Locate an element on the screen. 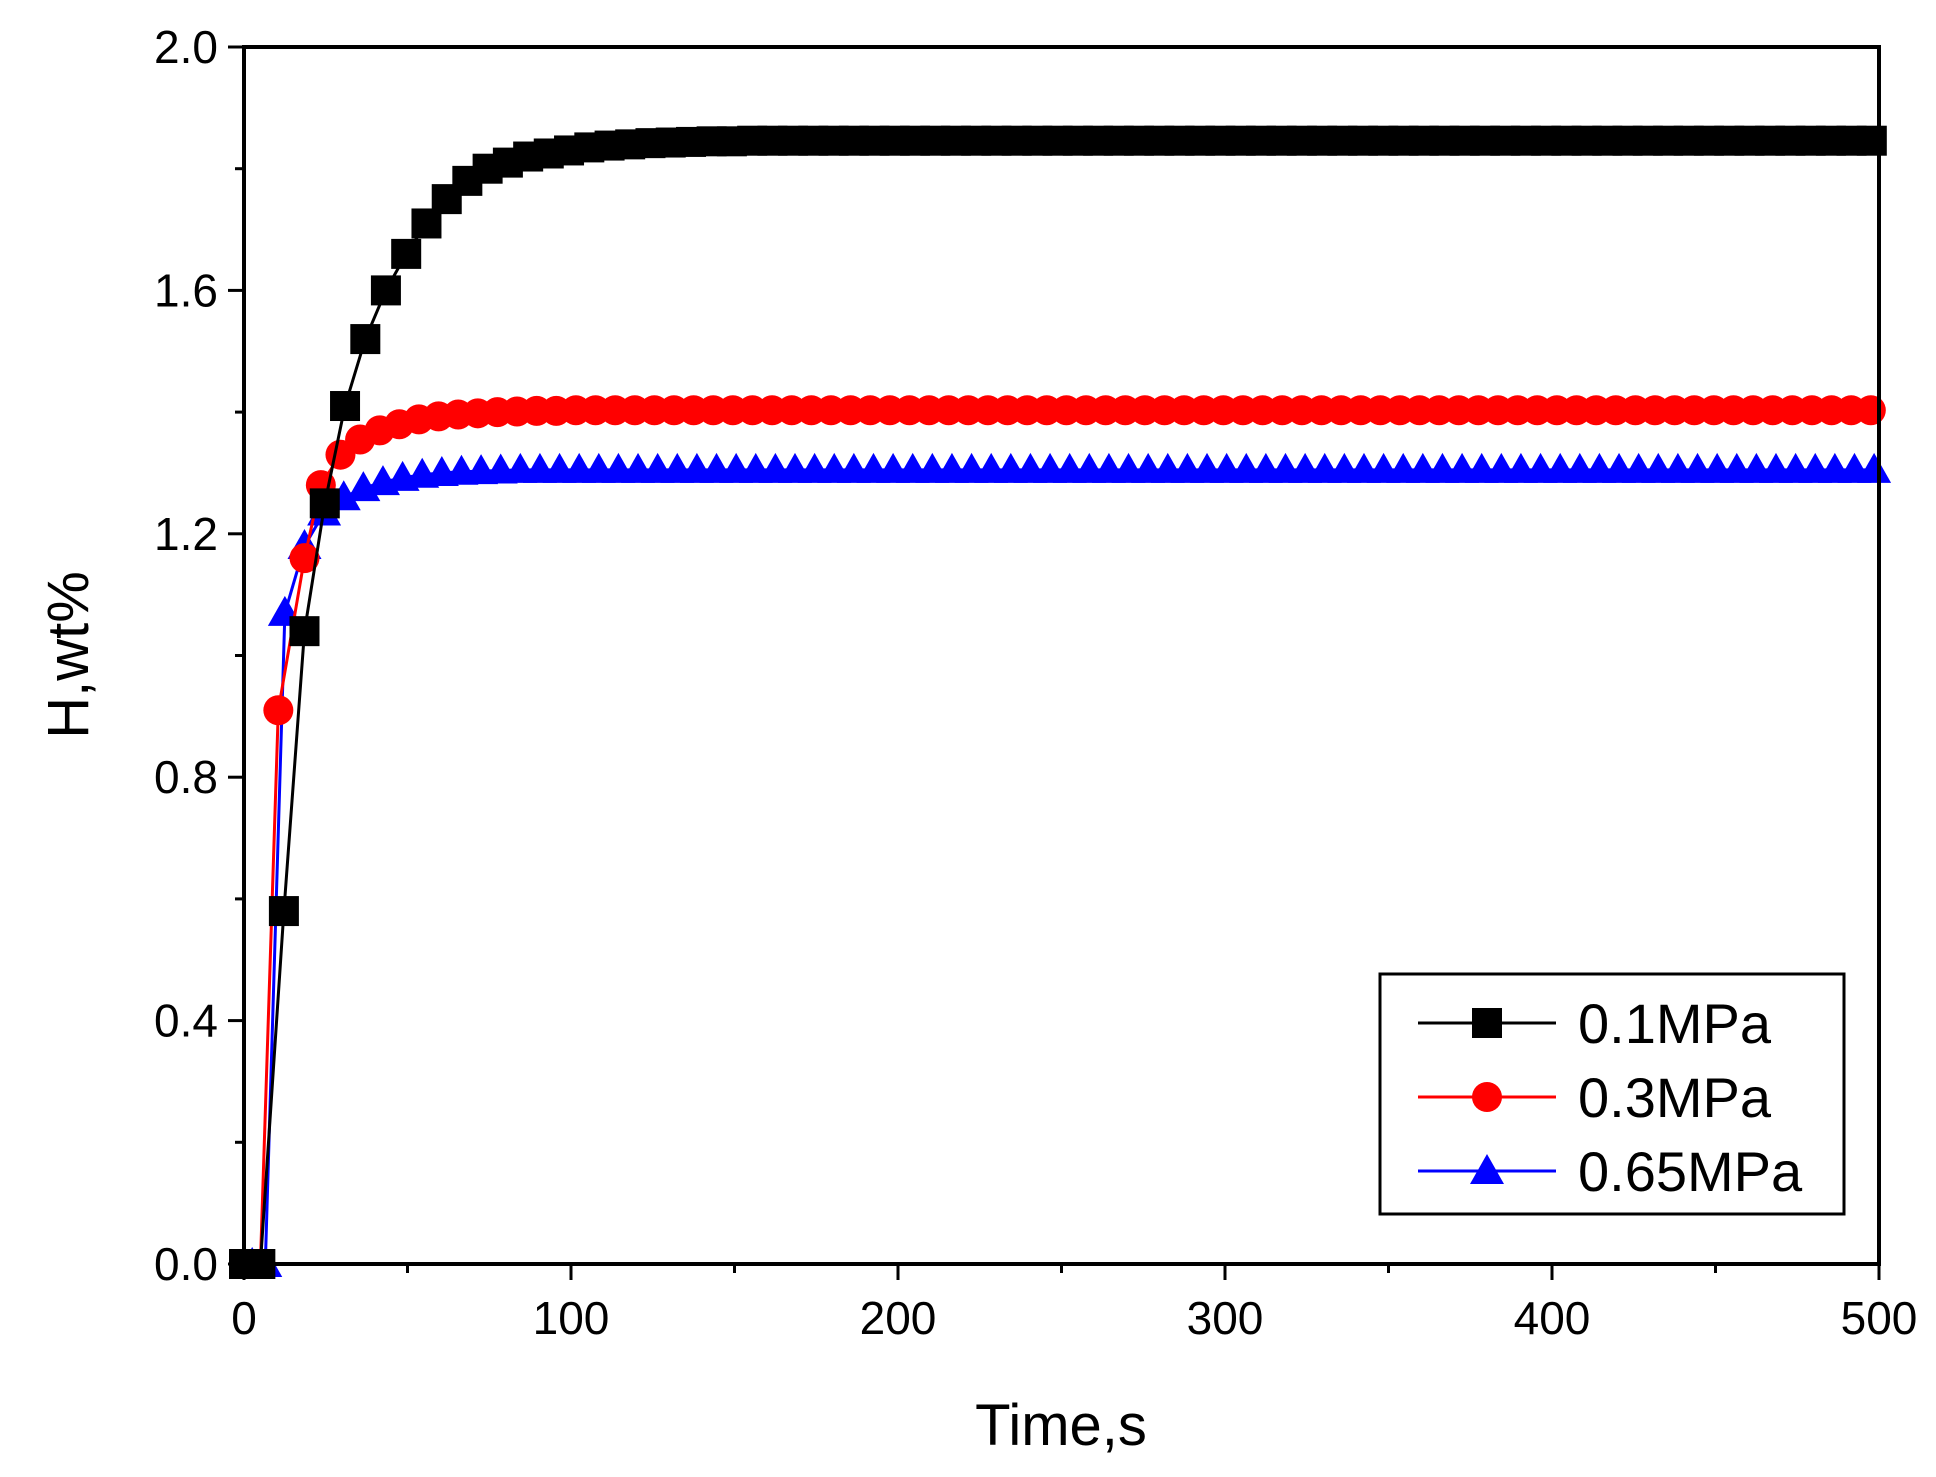 Image resolution: width=1936 pixels, height=1477 pixels. legend-entry: 0.3MPa is located at coordinates (1595, 1097).